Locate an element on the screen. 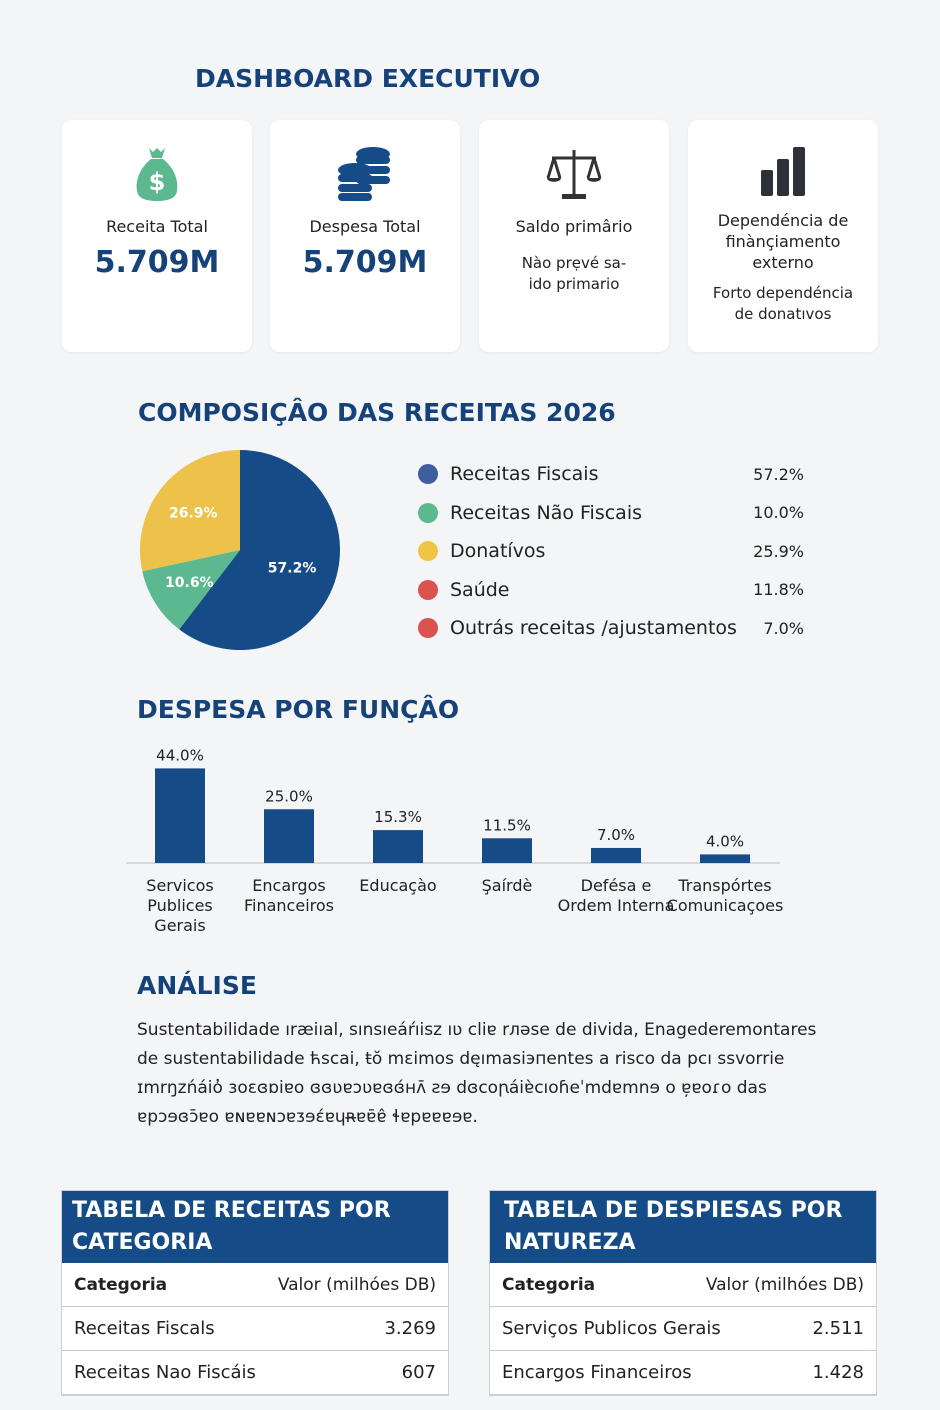 This screenshot has width=940, height=1410. bar-category-label: Şaírdè is located at coordinates (507, 885).